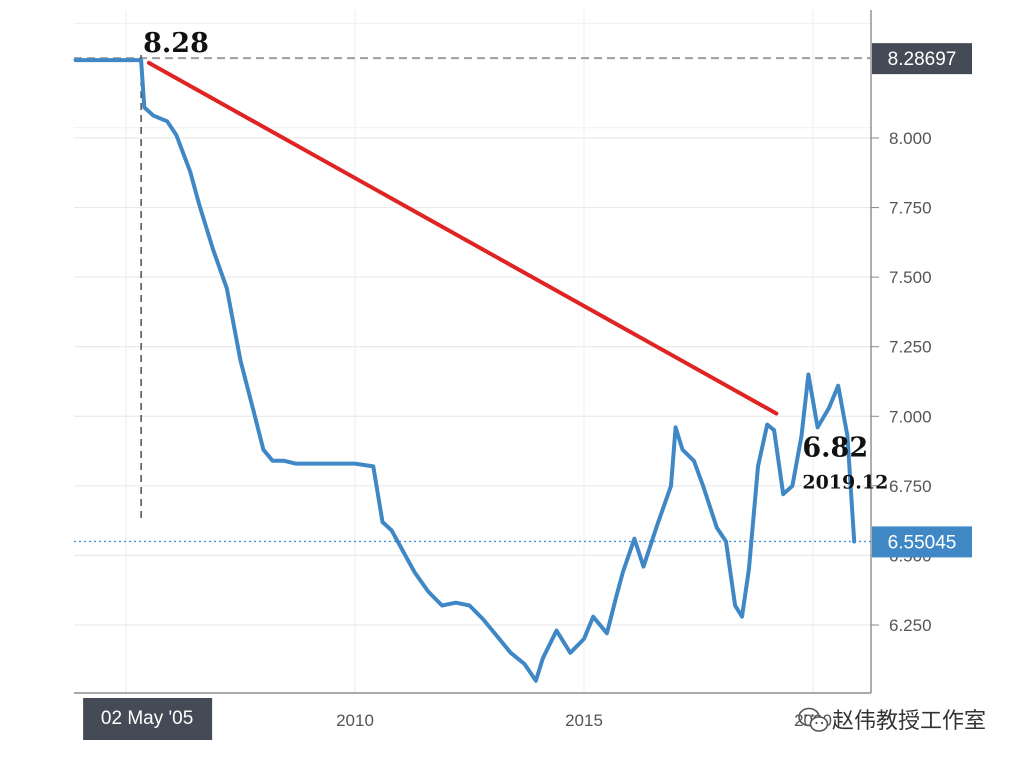 The width and height of the screenshot is (1030, 764). I want to click on x-tick-label: 2010, so click(355, 720).